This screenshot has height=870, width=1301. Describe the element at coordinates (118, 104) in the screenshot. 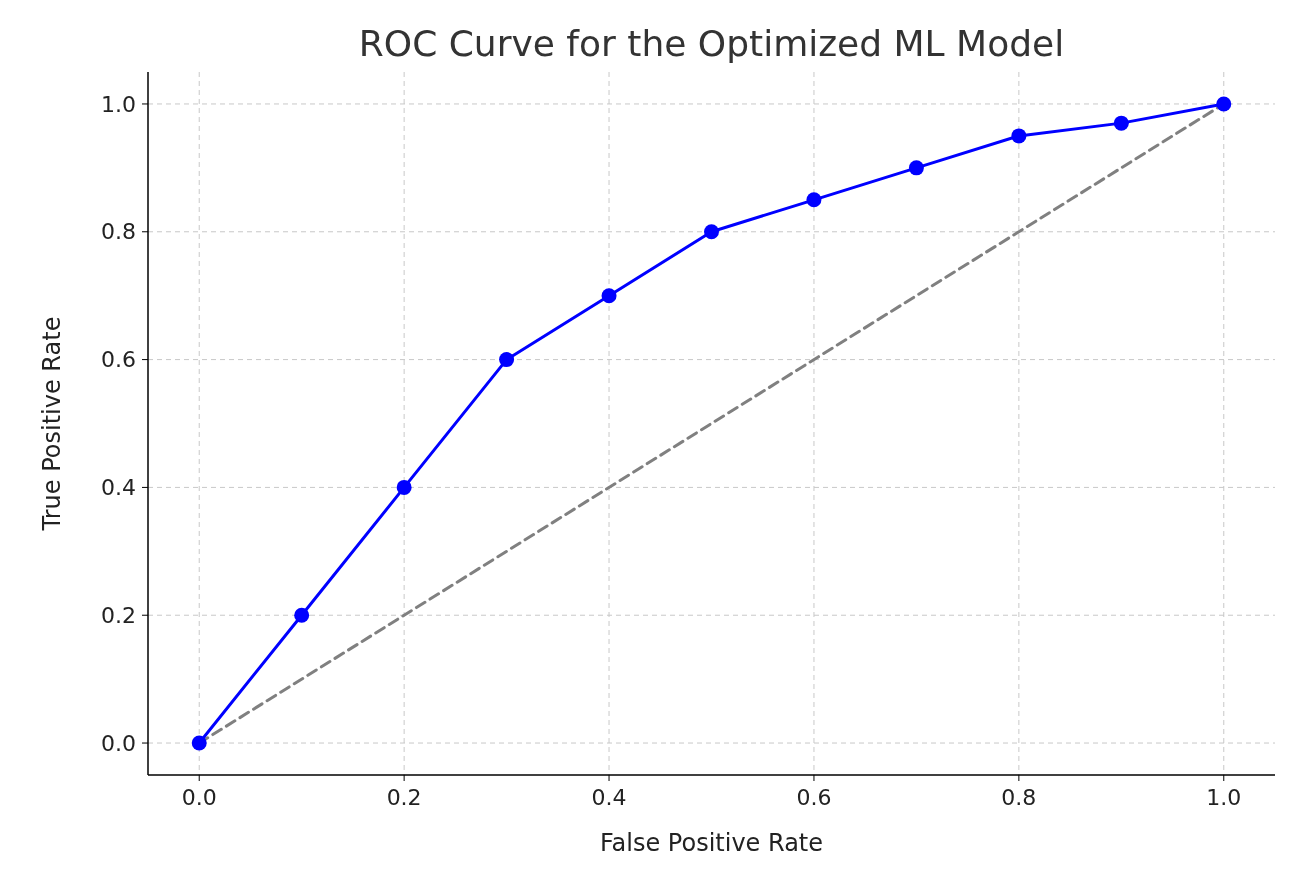

I see `y-tick-label: 1.0` at that location.